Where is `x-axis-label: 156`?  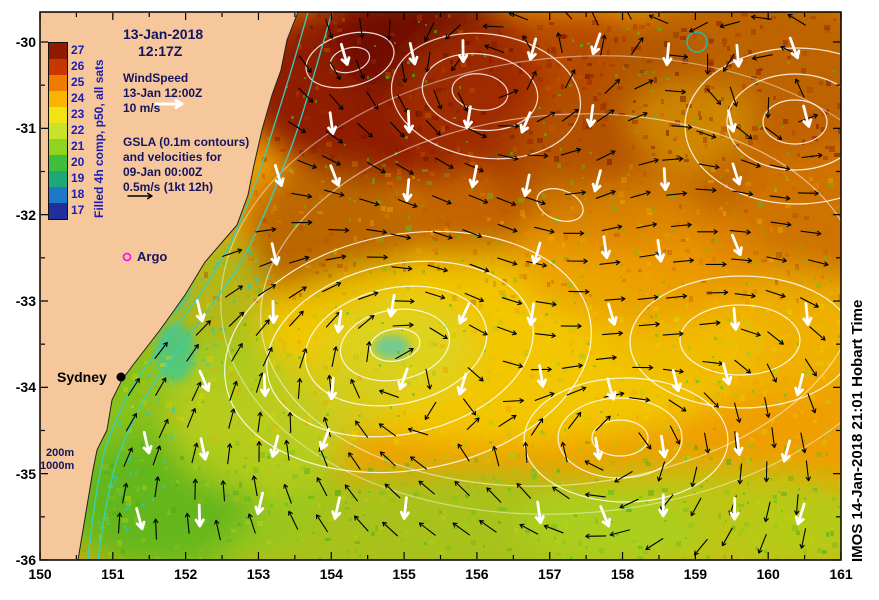
x-axis-label: 156 is located at coordinates (477, 574).